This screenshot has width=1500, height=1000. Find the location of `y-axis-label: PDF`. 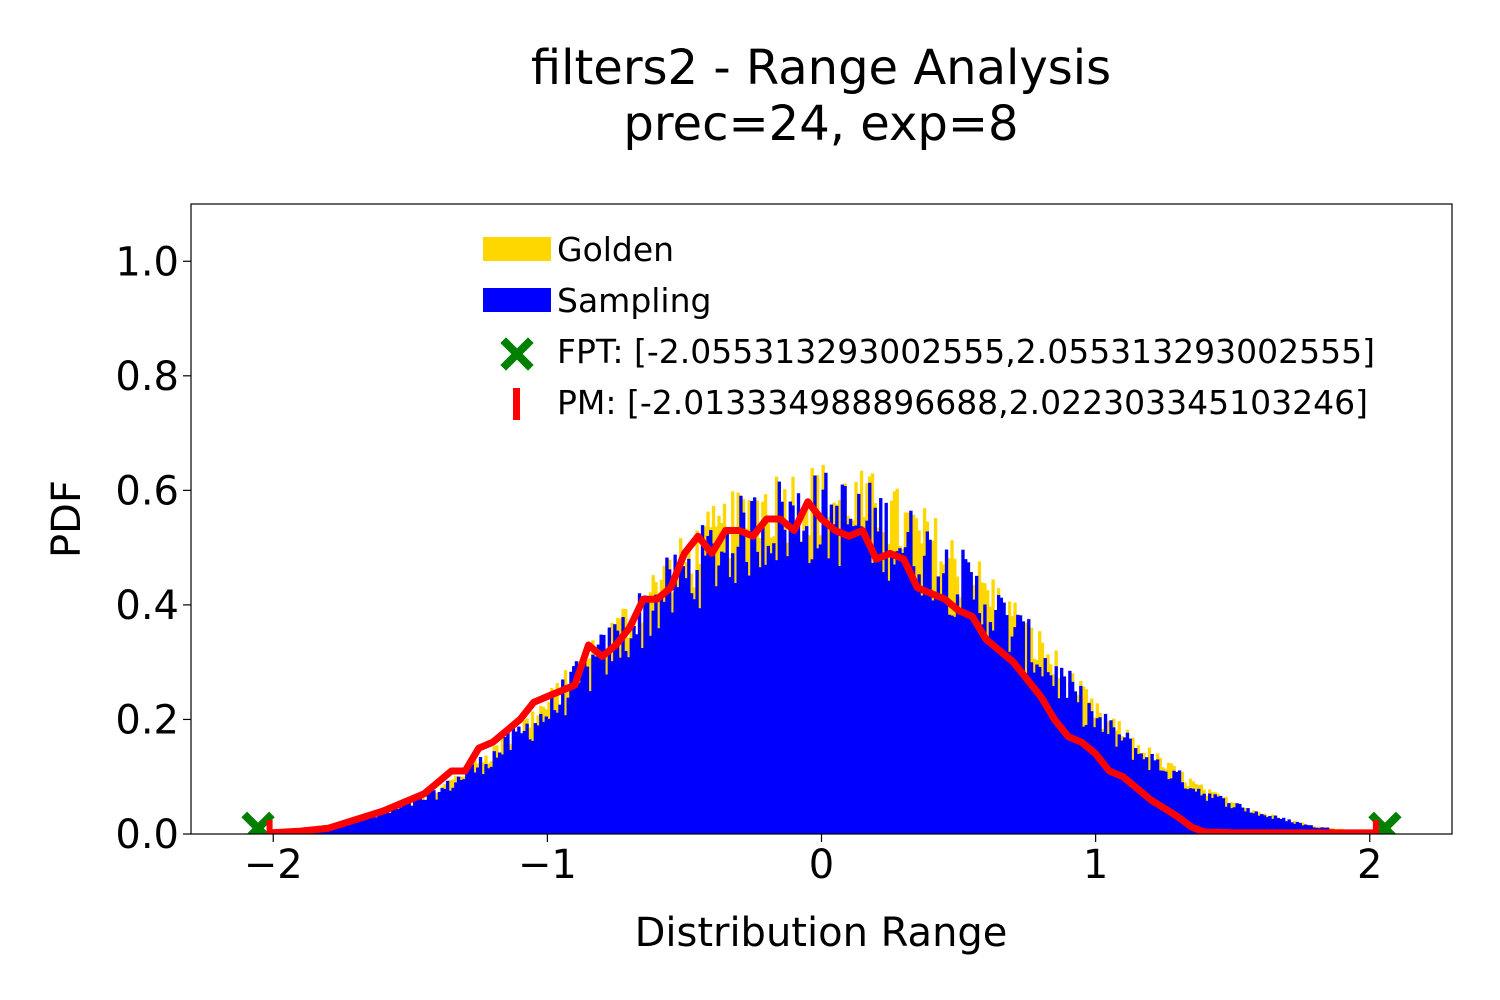

y-axis-label: PDF is located at coordinates (67, 519).